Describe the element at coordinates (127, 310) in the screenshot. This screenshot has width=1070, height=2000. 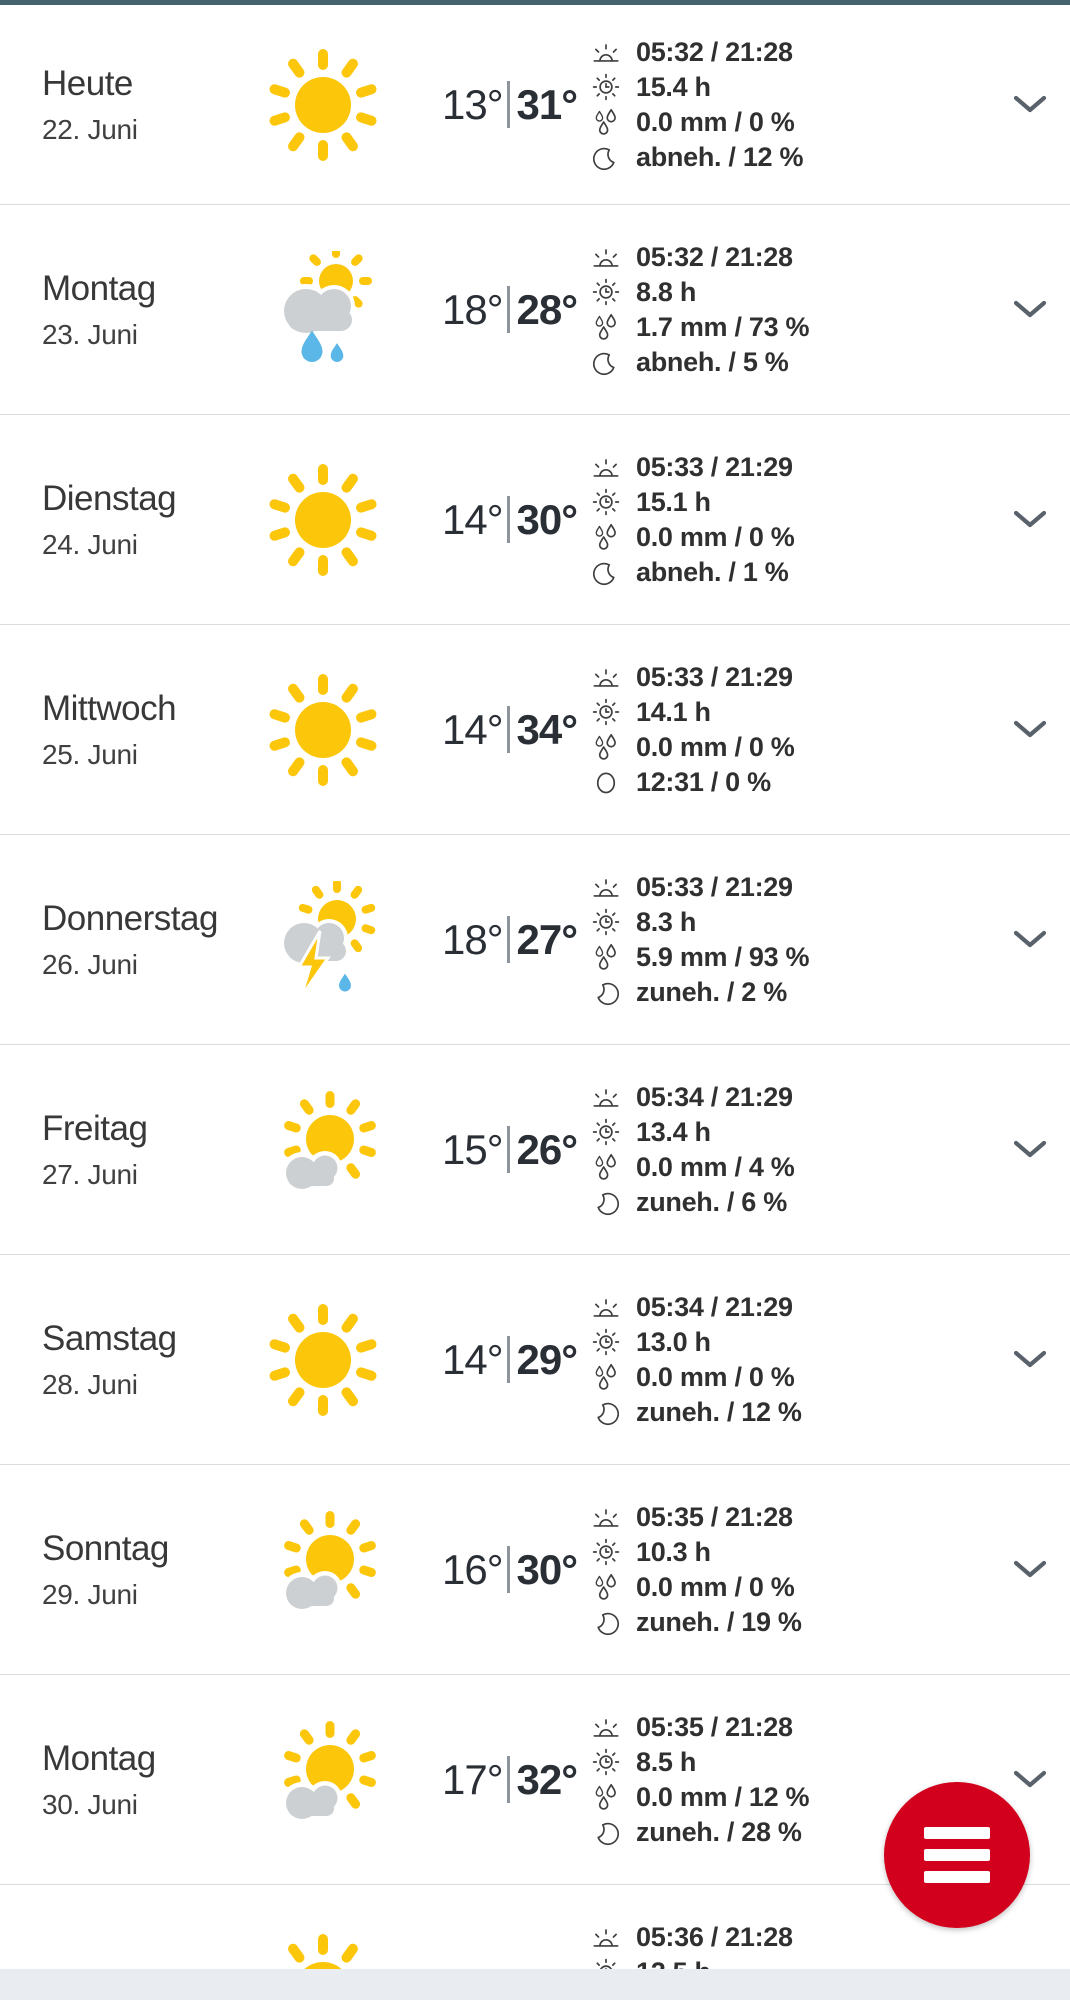
I see `day-label-group: Montag 23. Juni` at that location.